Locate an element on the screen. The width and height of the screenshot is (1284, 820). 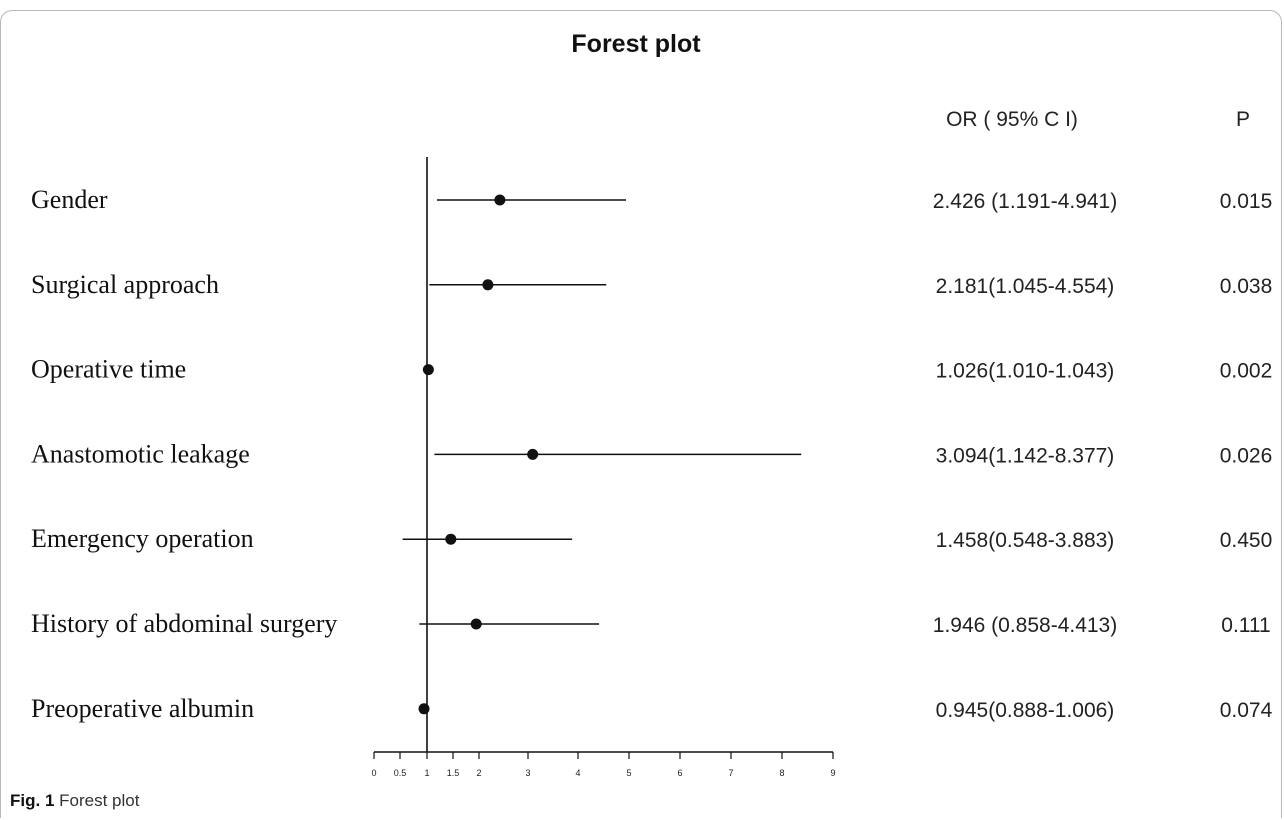
x-tick-label: 0.5 is located at coordinates (400, 773).